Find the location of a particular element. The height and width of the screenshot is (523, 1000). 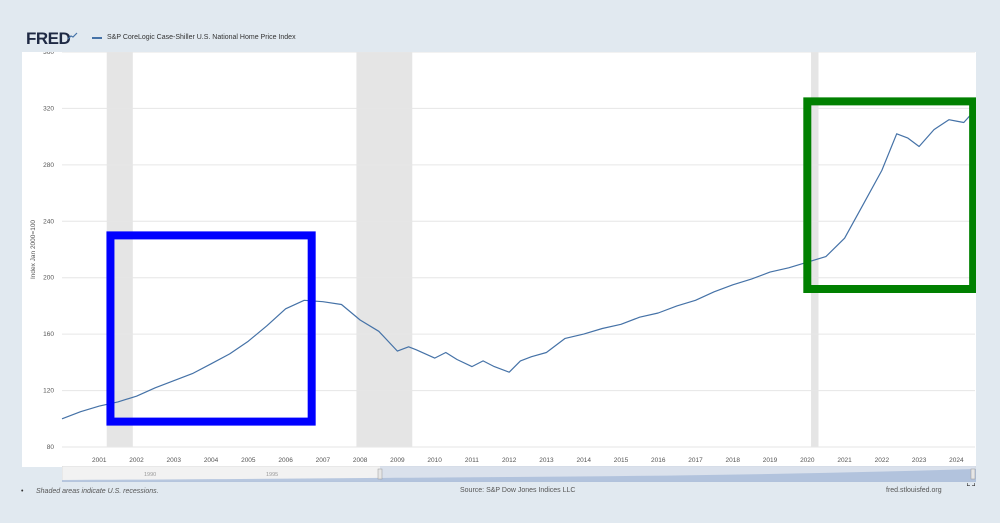

green-box is located at coordinates (889, 195).